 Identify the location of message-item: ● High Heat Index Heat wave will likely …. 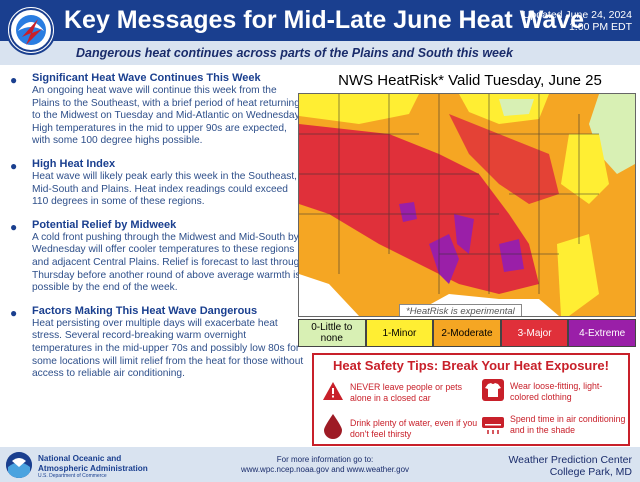
(156, 183).